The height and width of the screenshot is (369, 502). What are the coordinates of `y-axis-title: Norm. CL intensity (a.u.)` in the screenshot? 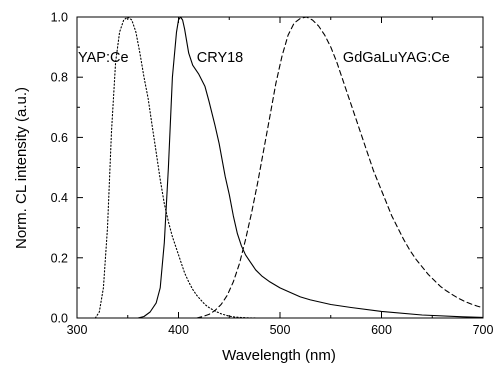 It's located at (21, 168).